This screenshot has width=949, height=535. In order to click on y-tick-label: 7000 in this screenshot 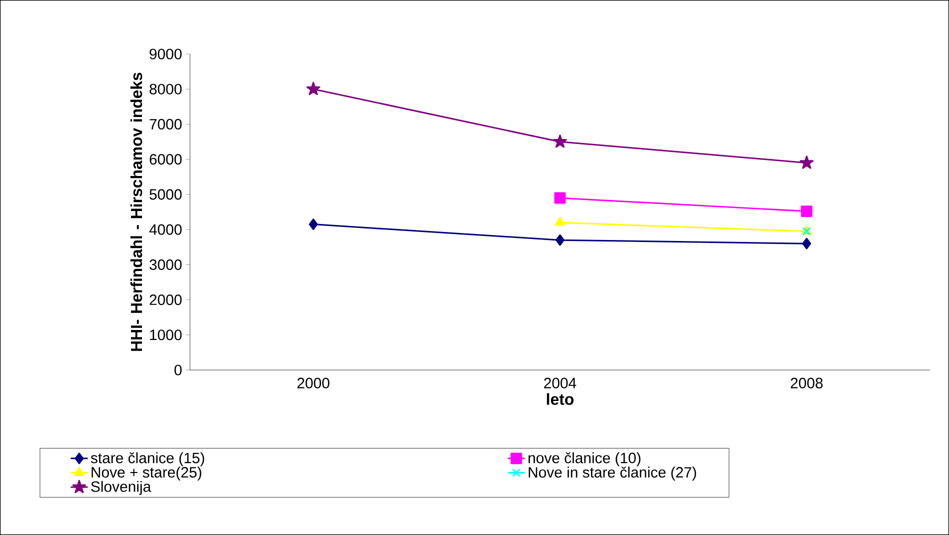, I will do `click(166, 124)`.